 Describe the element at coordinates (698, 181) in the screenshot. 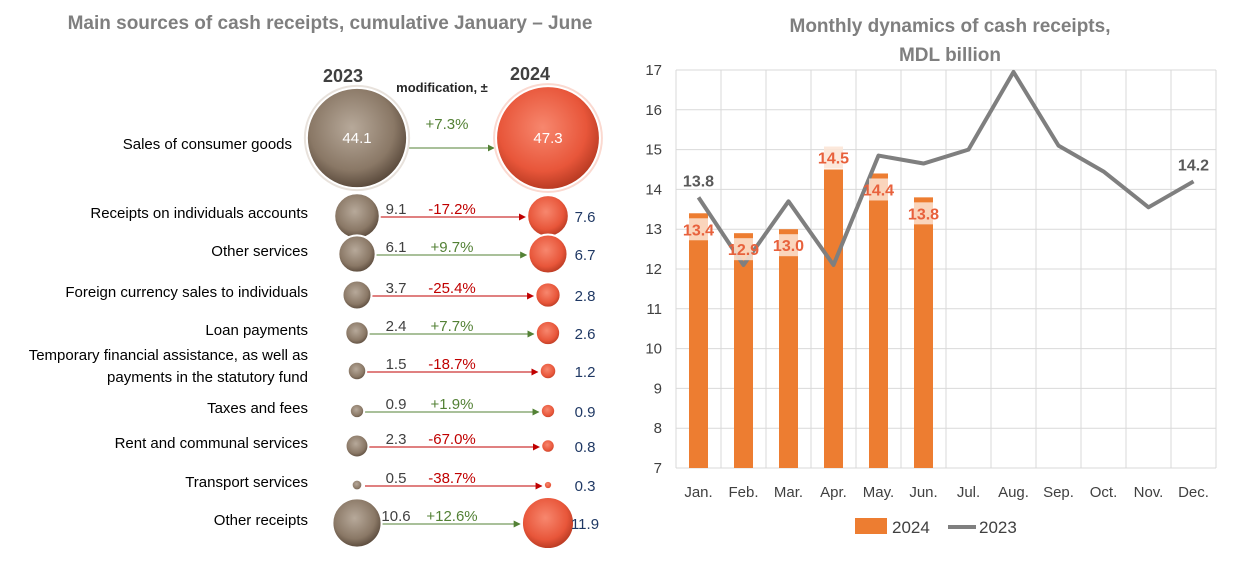

I see `line-data-label: 13.8` at that location.